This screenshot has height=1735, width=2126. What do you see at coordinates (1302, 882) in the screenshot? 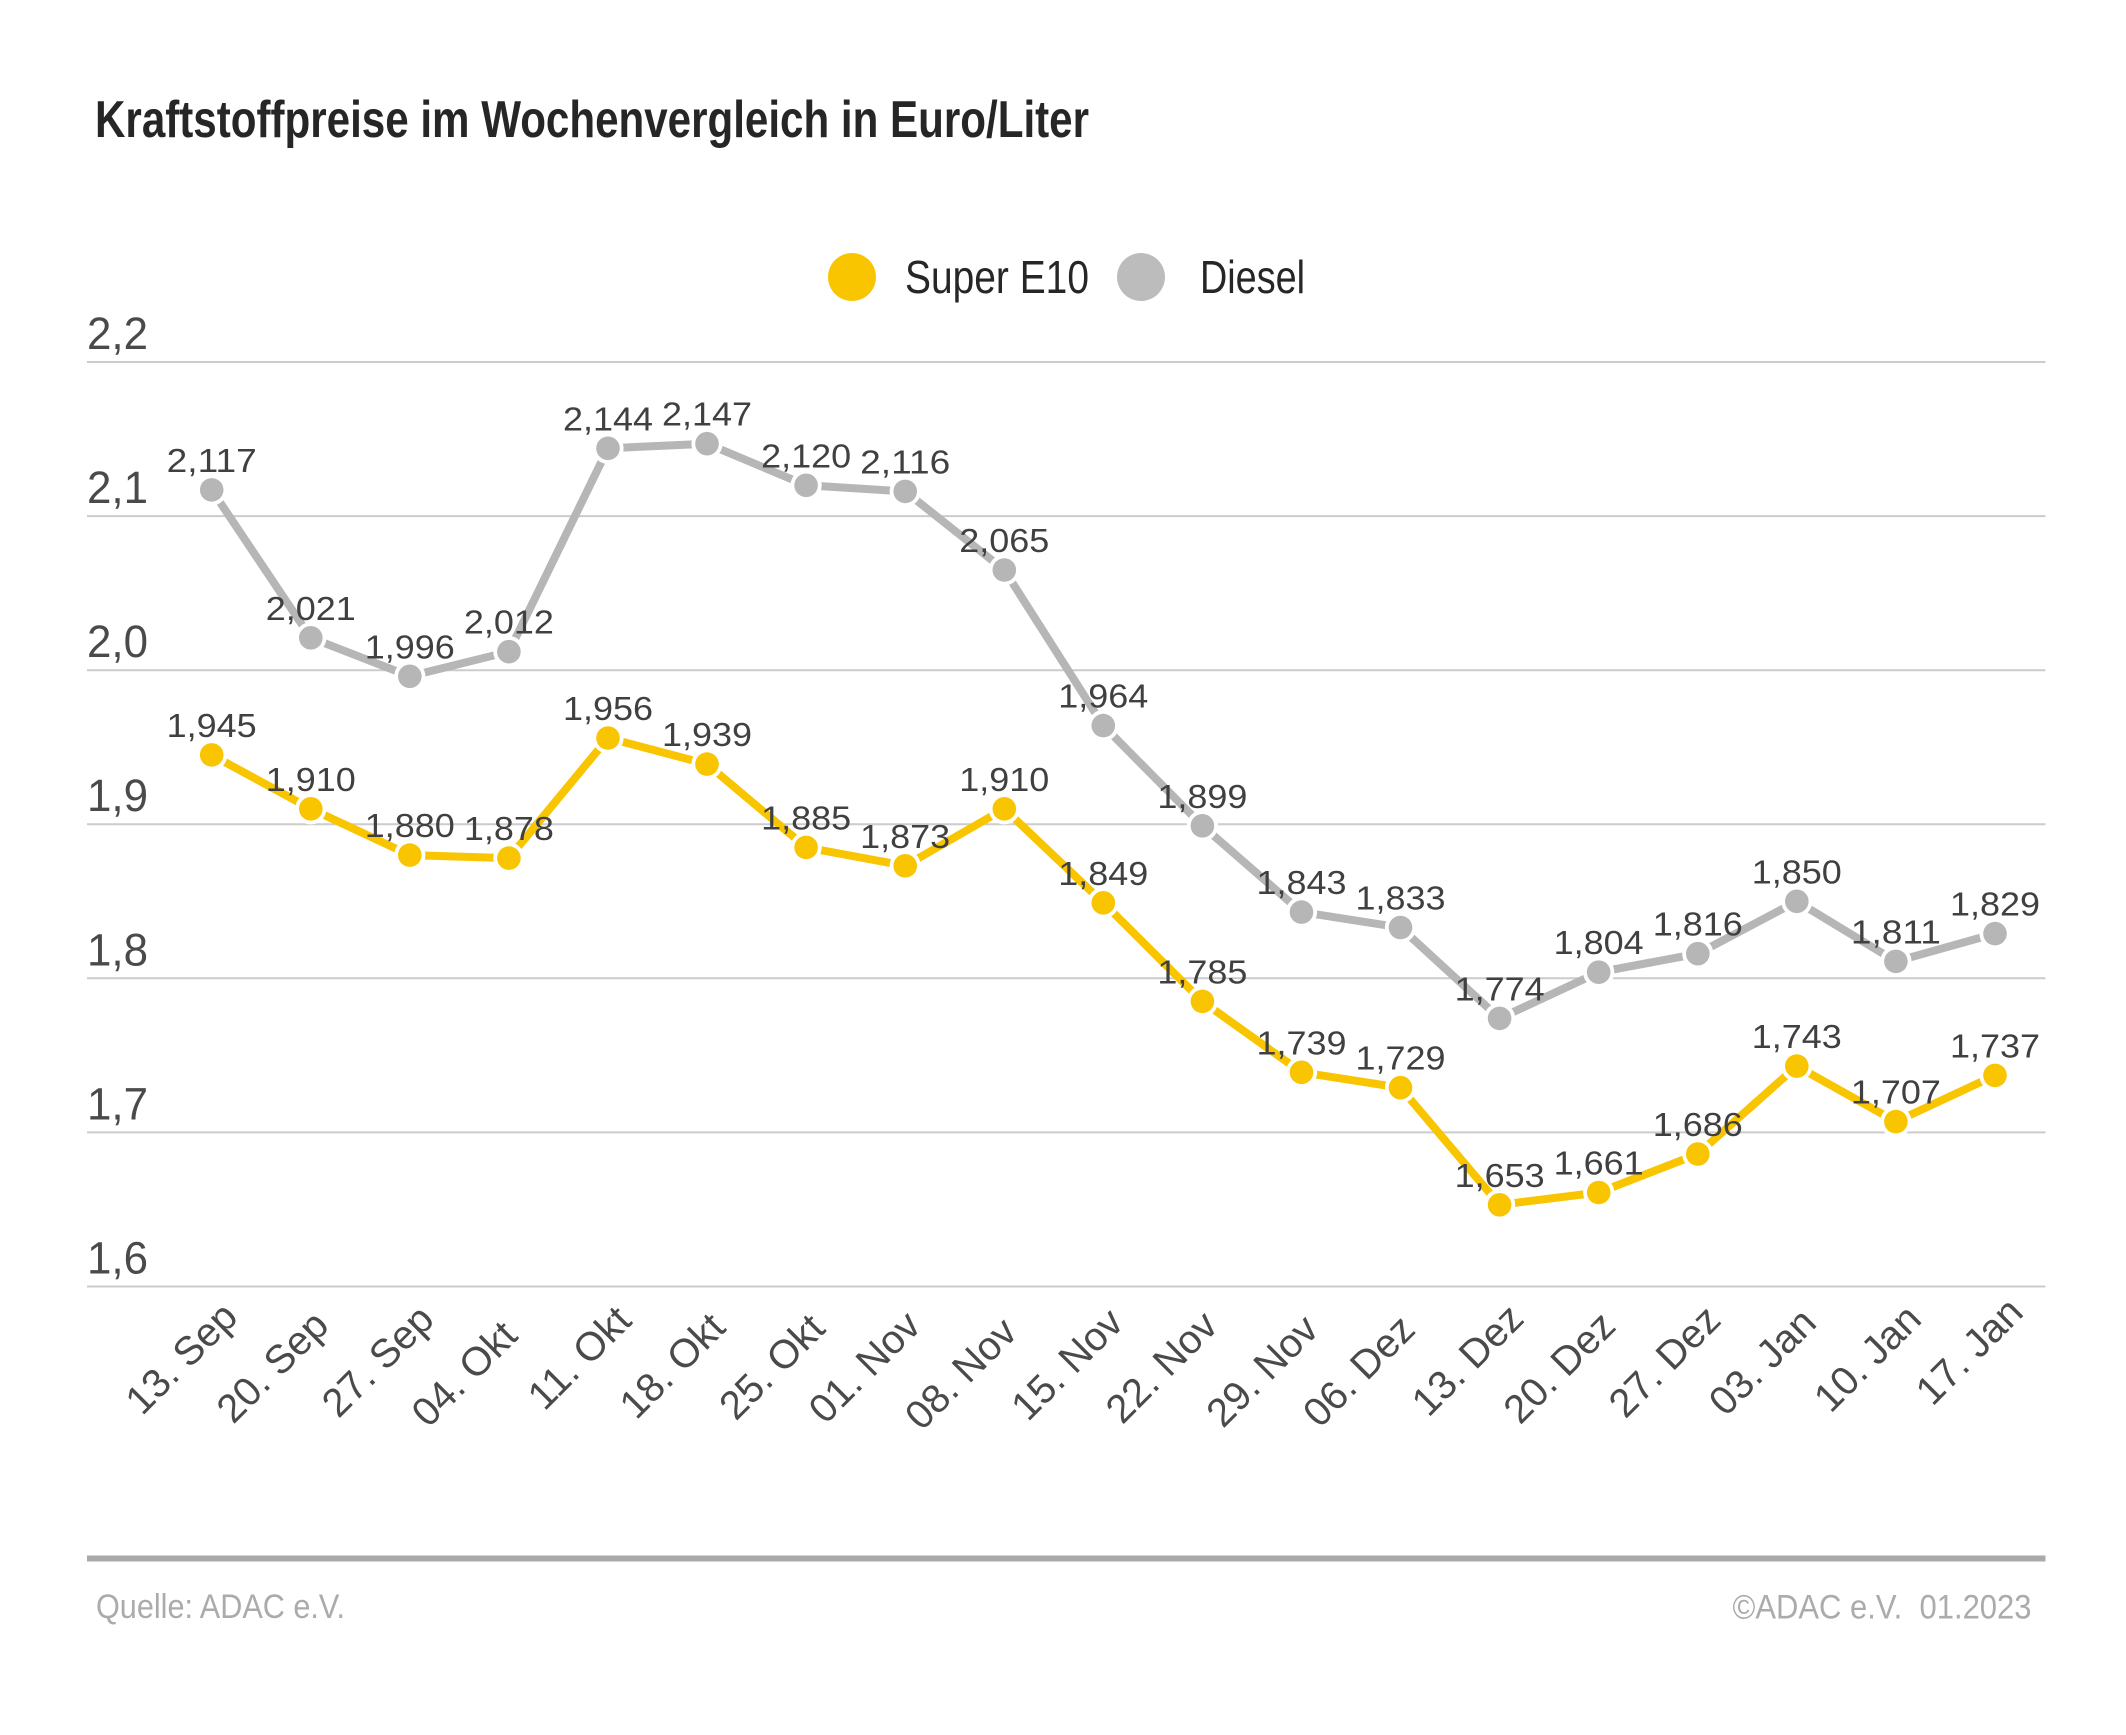
I see `svg-text: 1,843` at bounding box center [1302, 882].